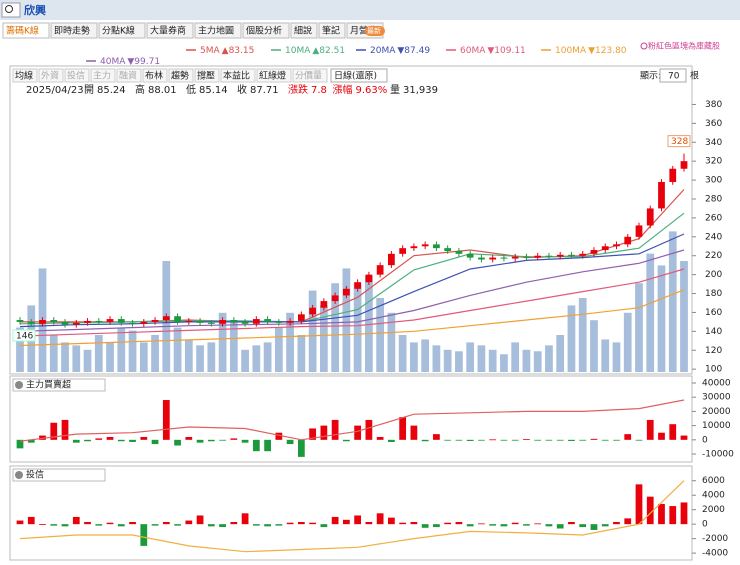 This screenshot has height=565, width=740. What do you see at coordinates (359, 75) in the screenshot?
I see `period-select` at bounding box center [359, 75].